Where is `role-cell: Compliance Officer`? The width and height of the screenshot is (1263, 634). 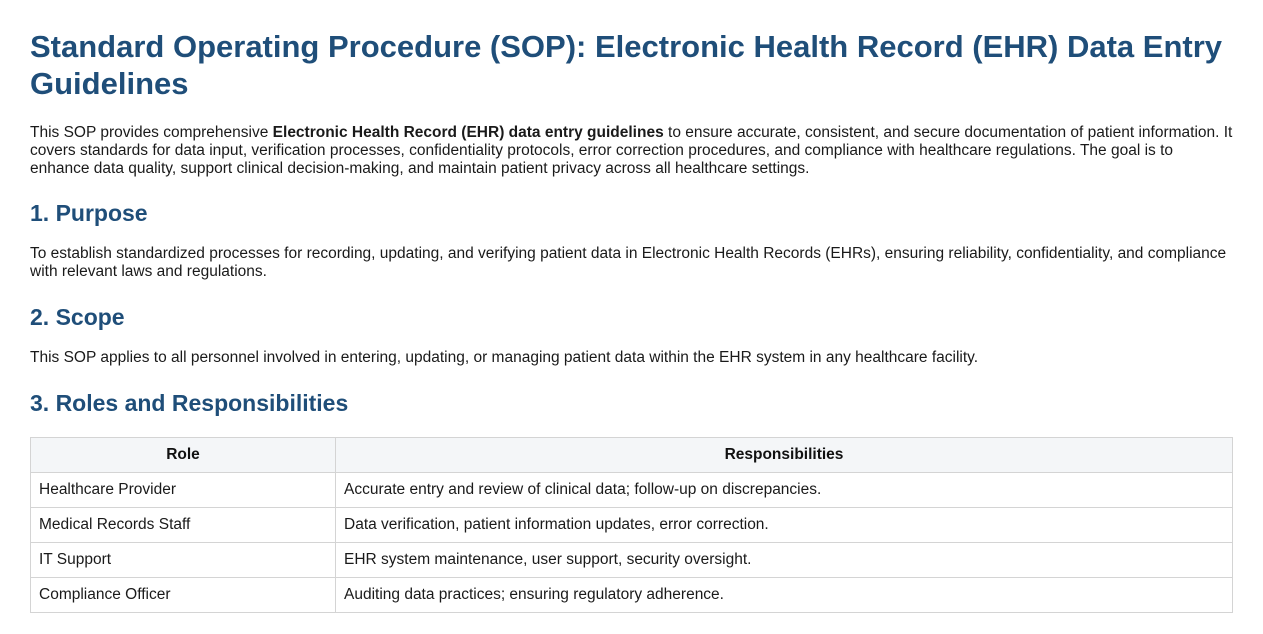 role-cell: Compliance Officer is located at coordinates (183, 595).